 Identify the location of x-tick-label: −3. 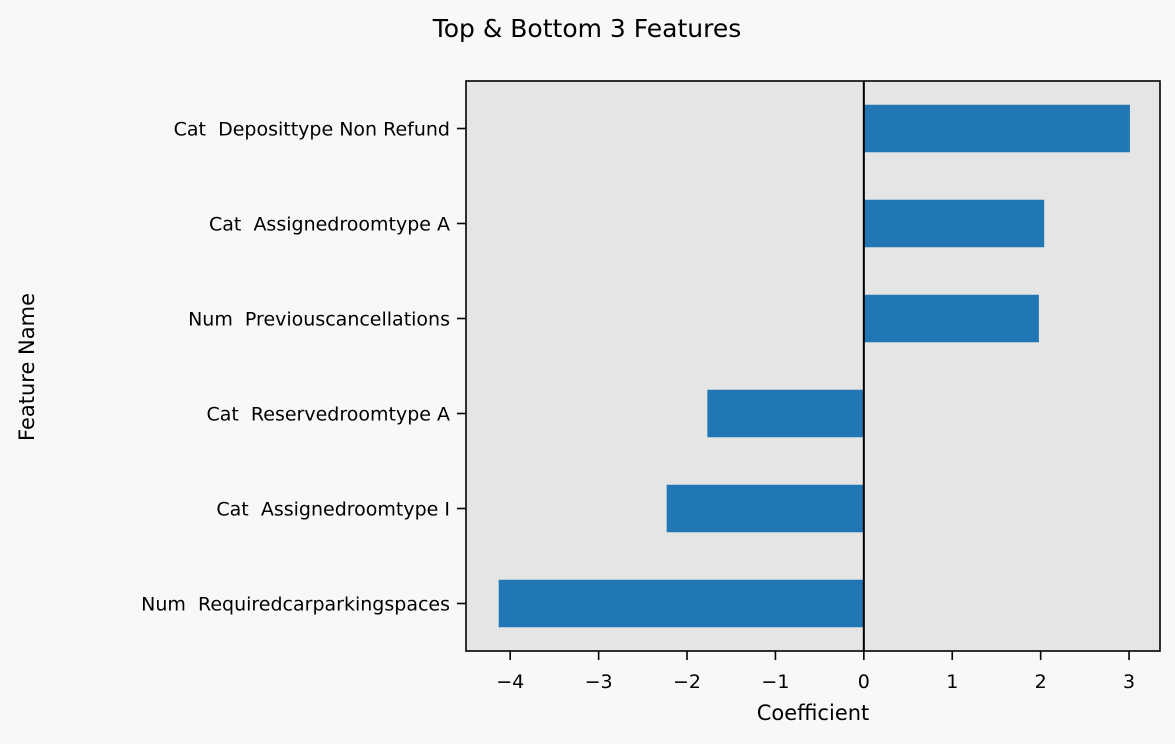
(599, 682).